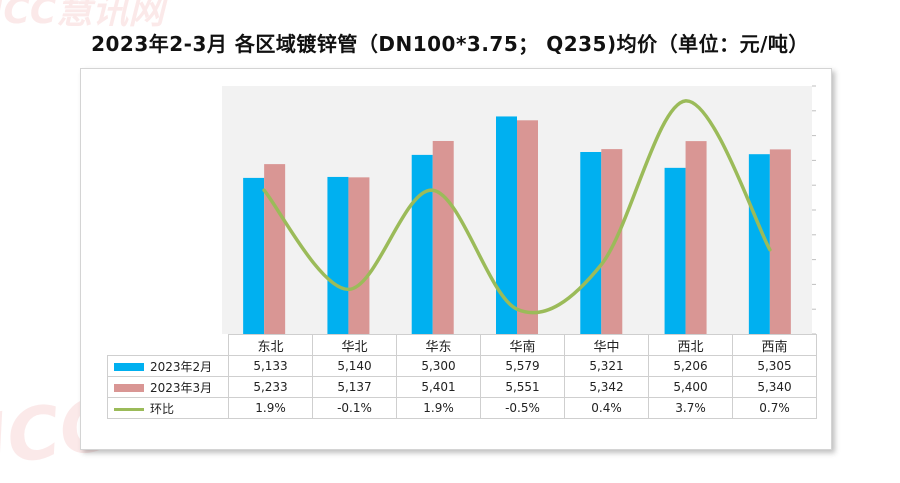 The image size is (900, 483). I want to click on table-cell: 5,579, so click(522, 366).